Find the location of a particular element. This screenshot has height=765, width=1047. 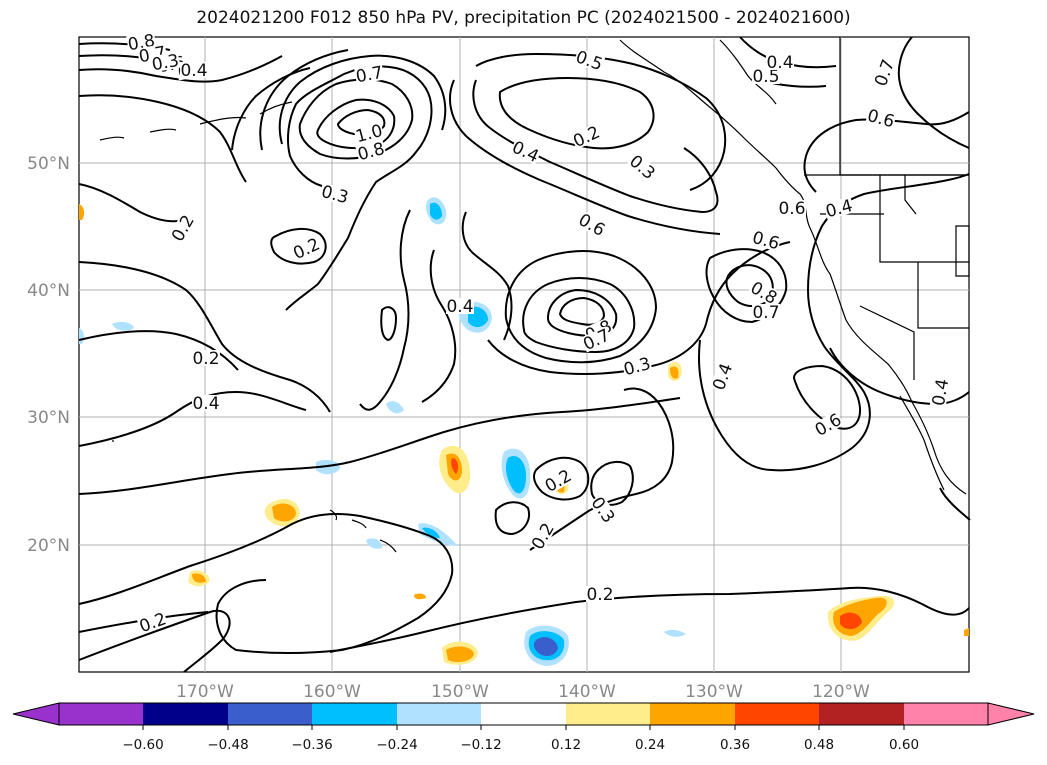

lon-label: 120°W is located at coordinates (841, 692).